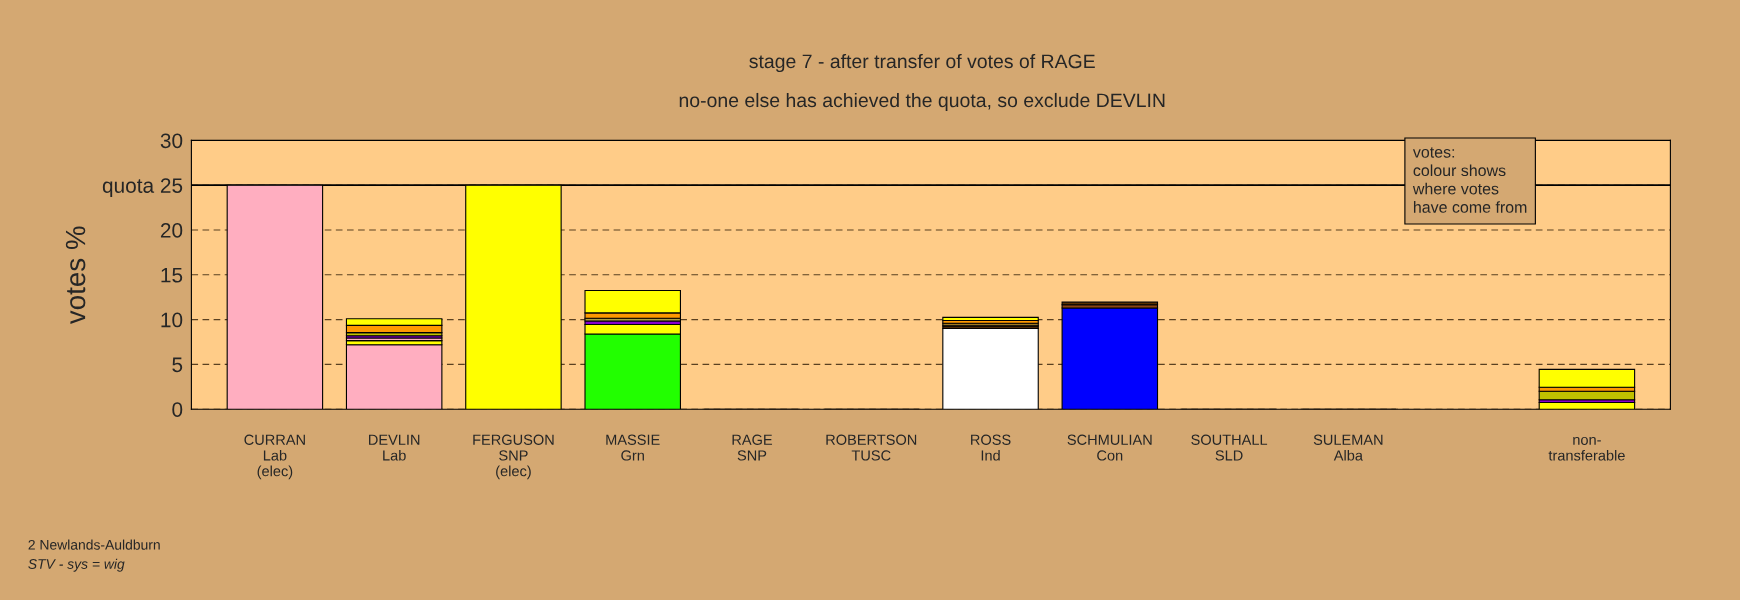 The height and width of the screenshot is (600, 1740). What do you see at coordinates (75, 275) in the screenshot?
I see `y-axis-title: votes %` at bounding box center [75, 275].